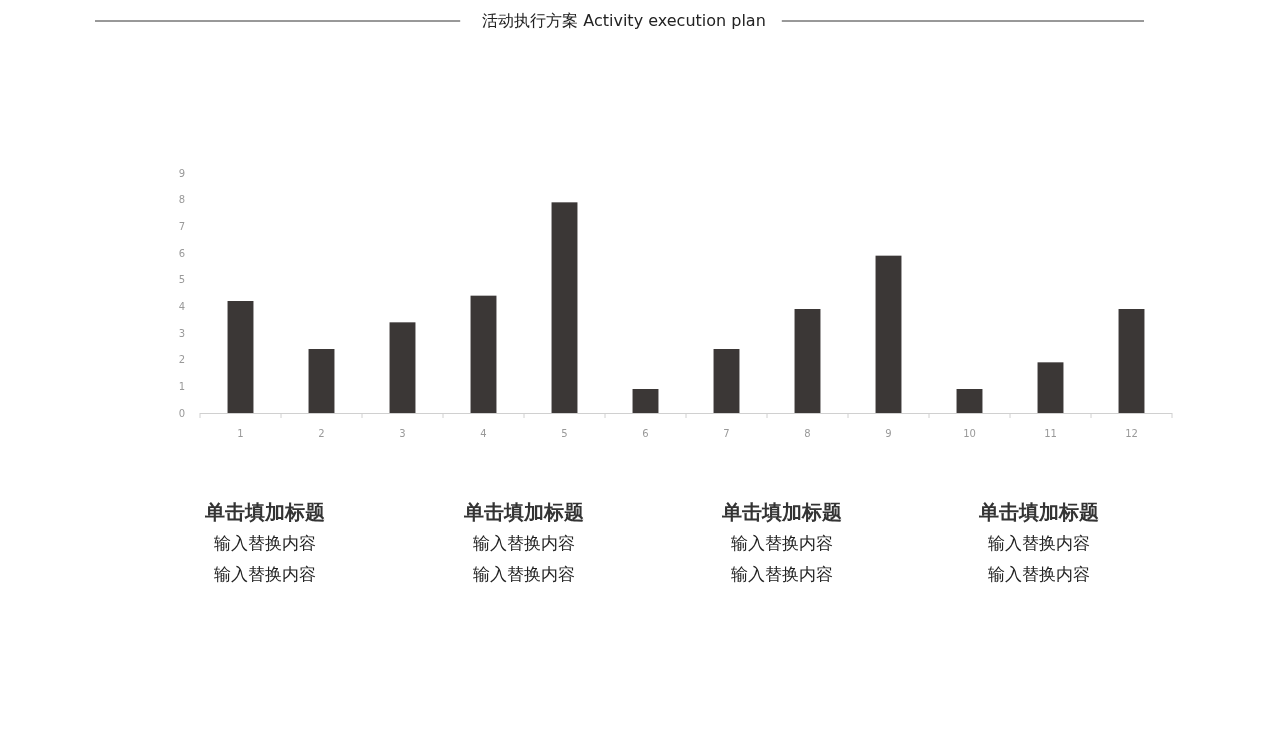 The height and width of the screenshot is (731, 1280). Describe the element at coordinates (321, 433) in the screenshot. I see `x-tick-label: 2` at that location.